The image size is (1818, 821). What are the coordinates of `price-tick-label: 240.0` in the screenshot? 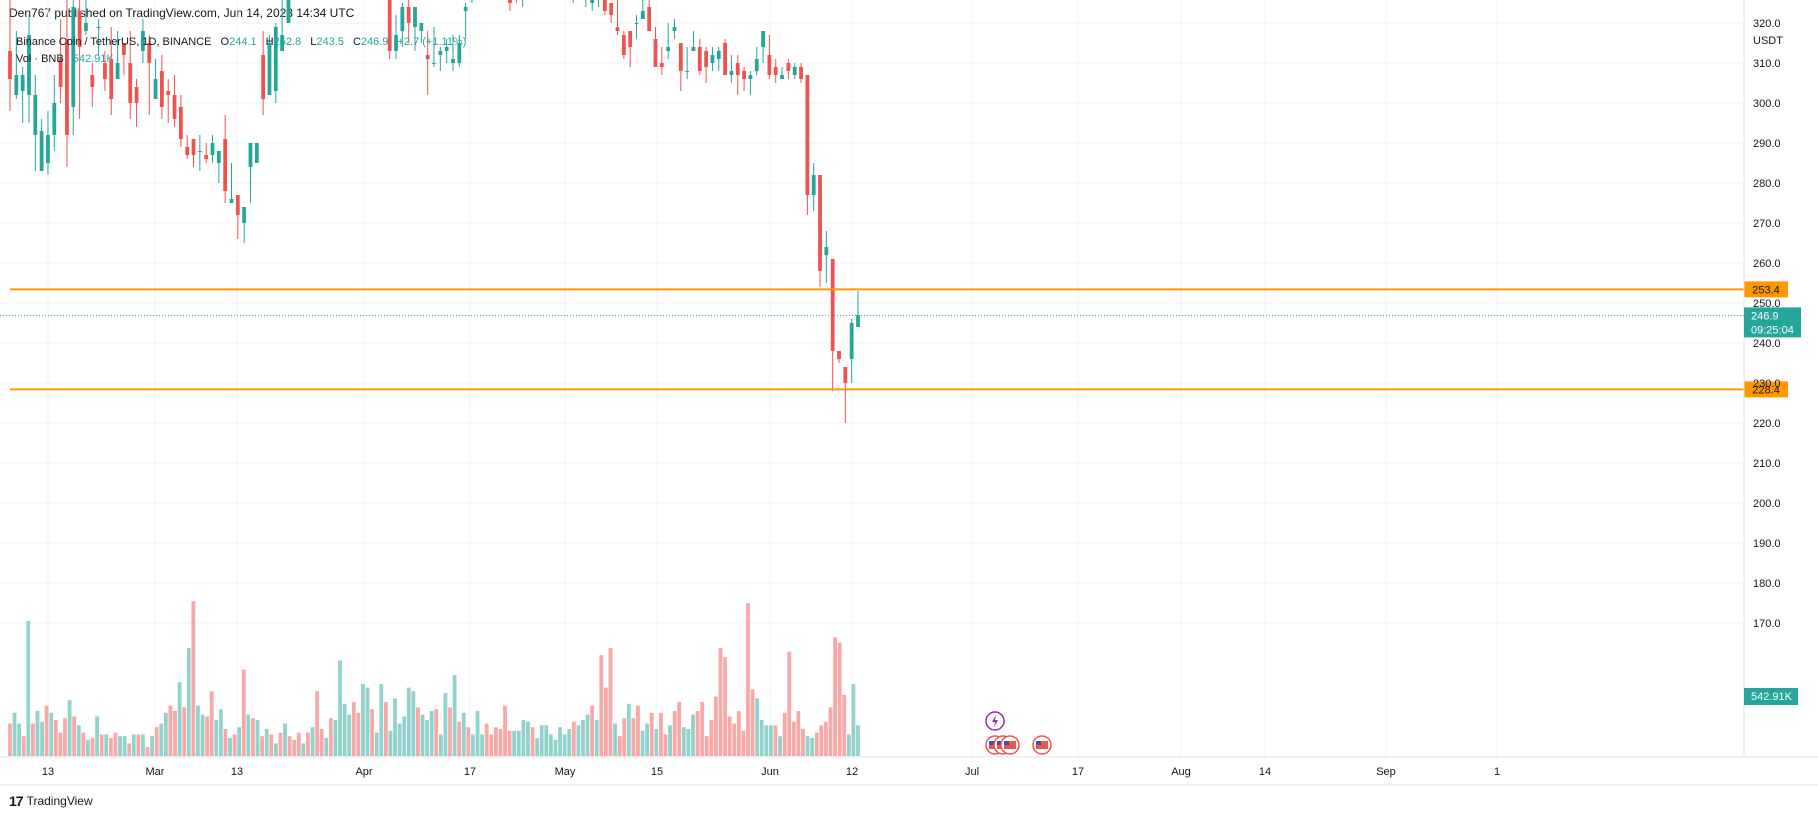 It's located at (1767, 344).